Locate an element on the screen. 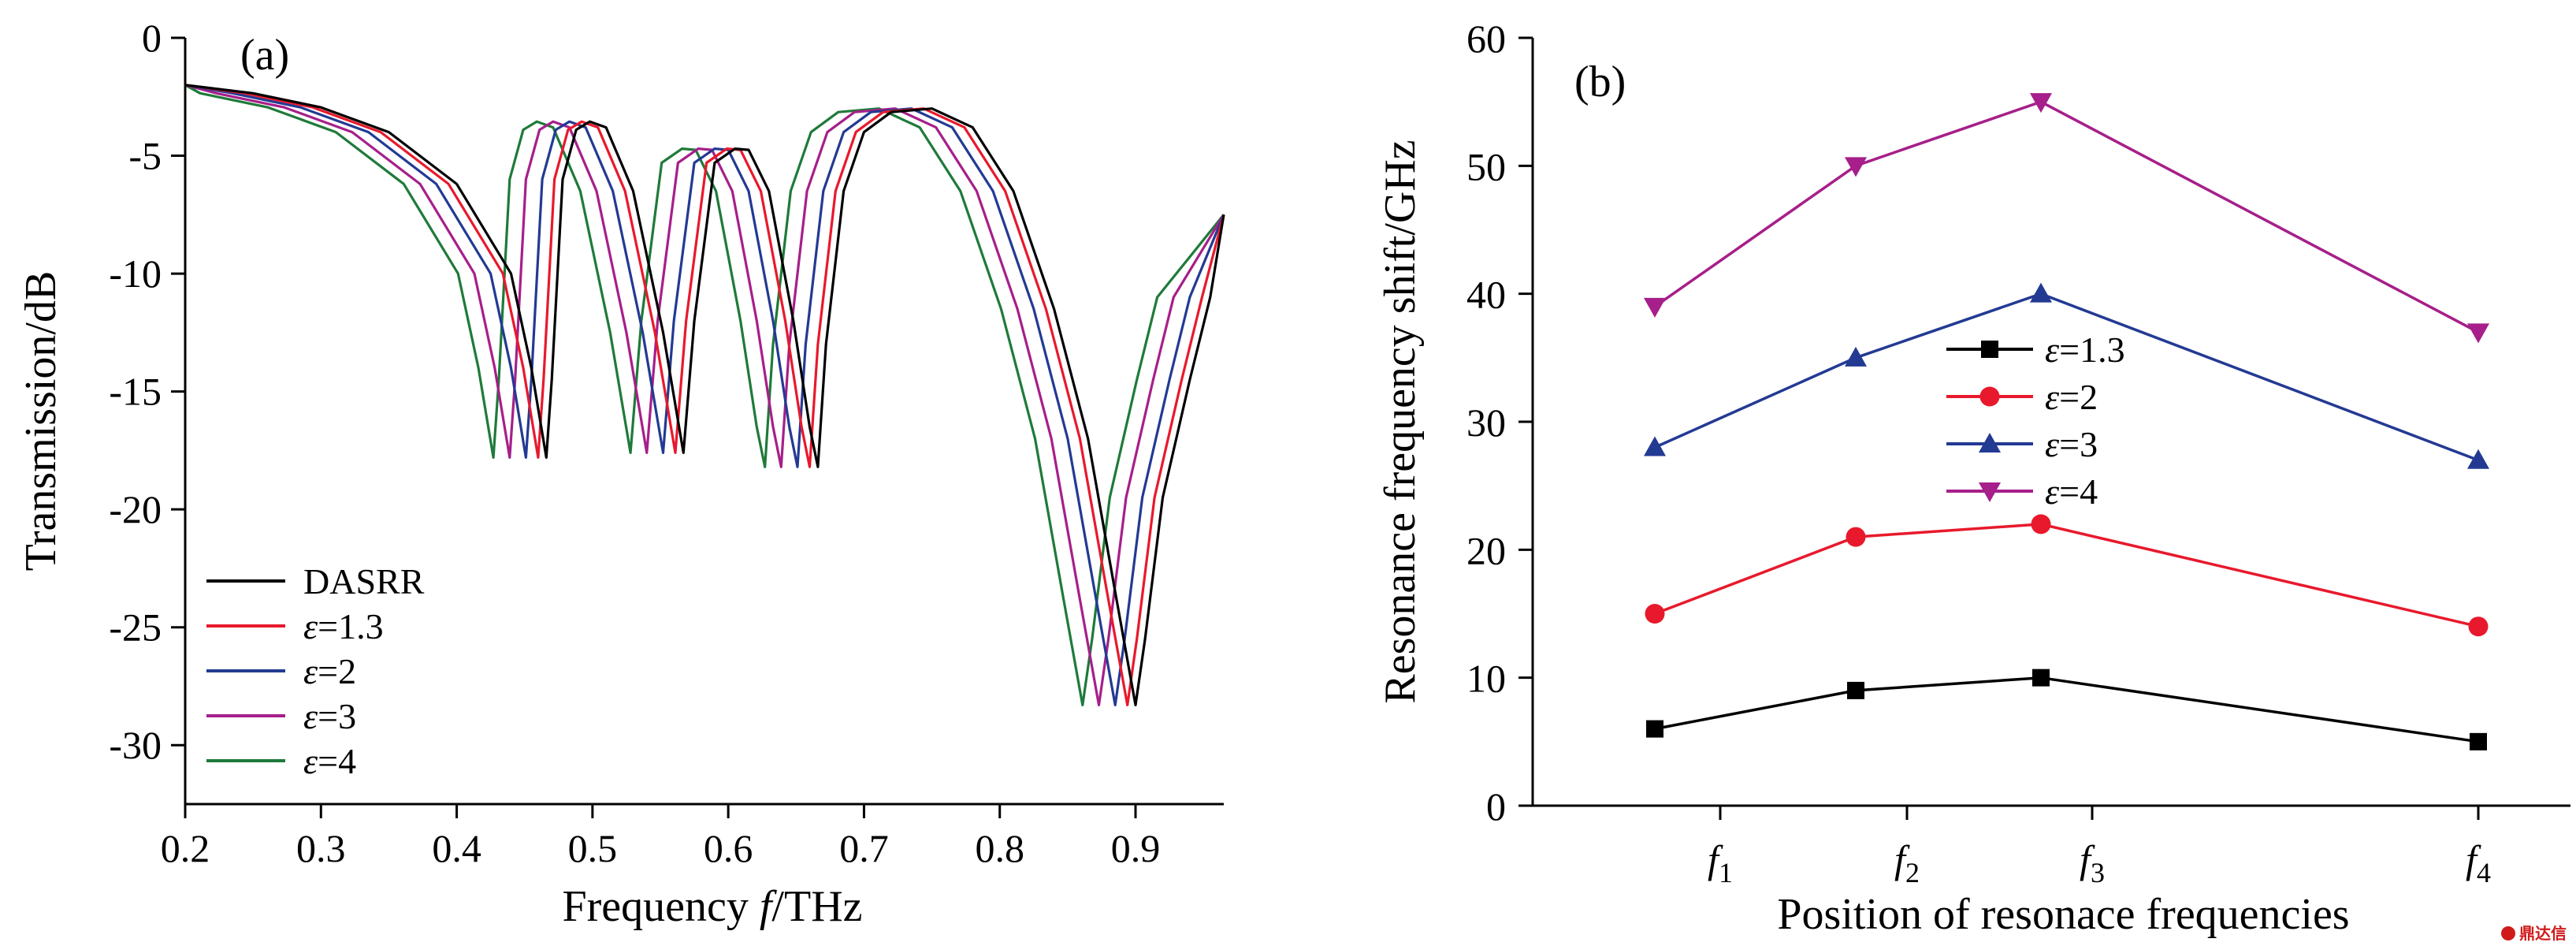 Image resolution: width=2576 pixels, height=946 pixels. x-tick-label: f1 is located at coordinates (1720, 862).